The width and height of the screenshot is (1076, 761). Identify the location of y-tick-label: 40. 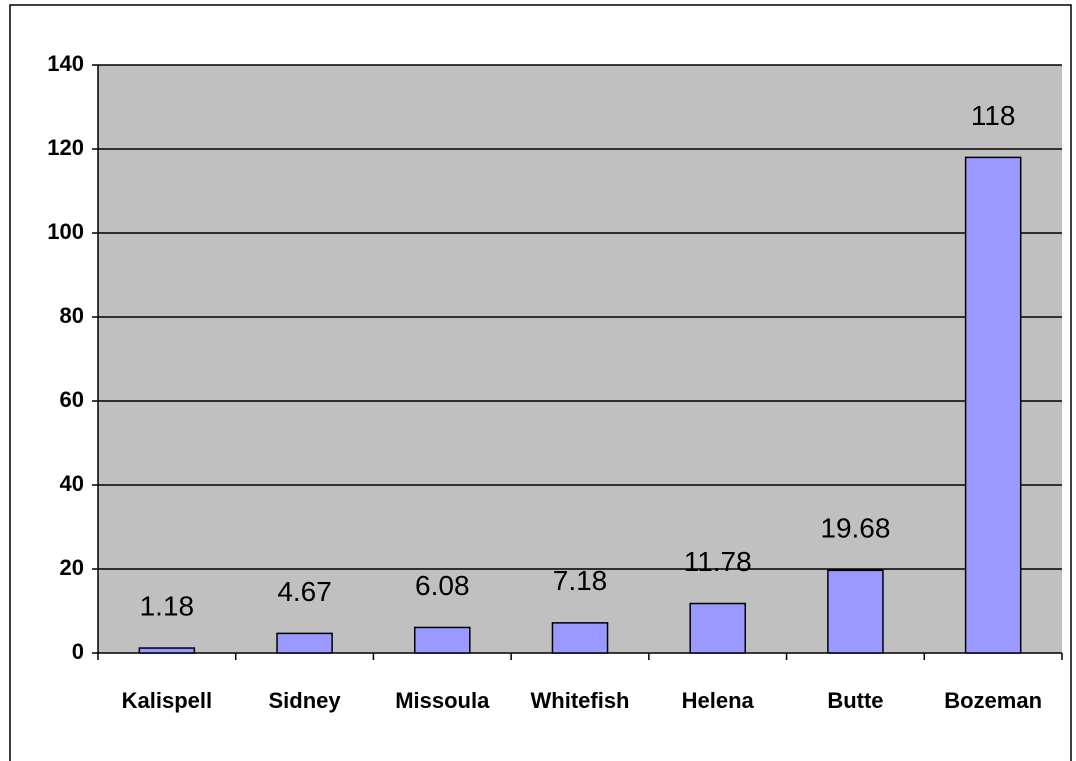
(72, 483).